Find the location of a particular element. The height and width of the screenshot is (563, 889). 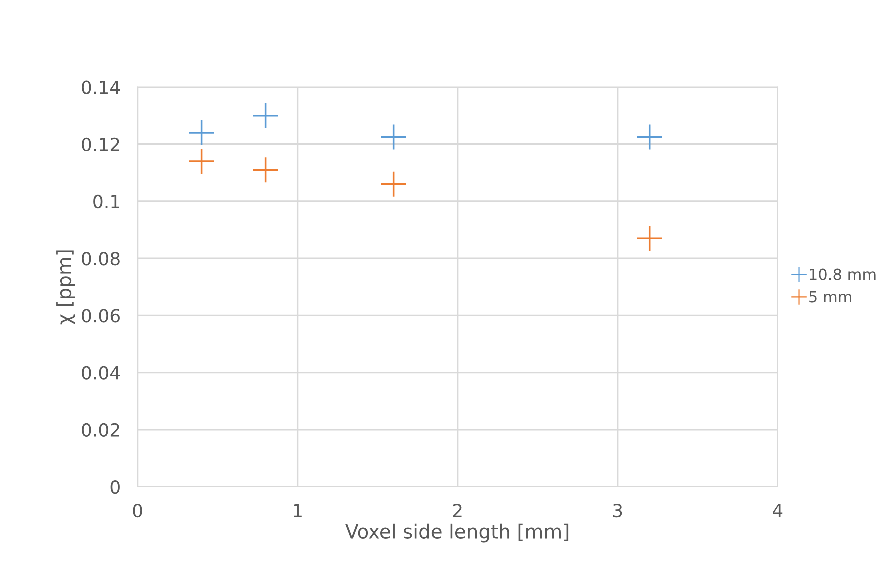

y-tick-label: 0.02 is located at coordinates (101, 430).